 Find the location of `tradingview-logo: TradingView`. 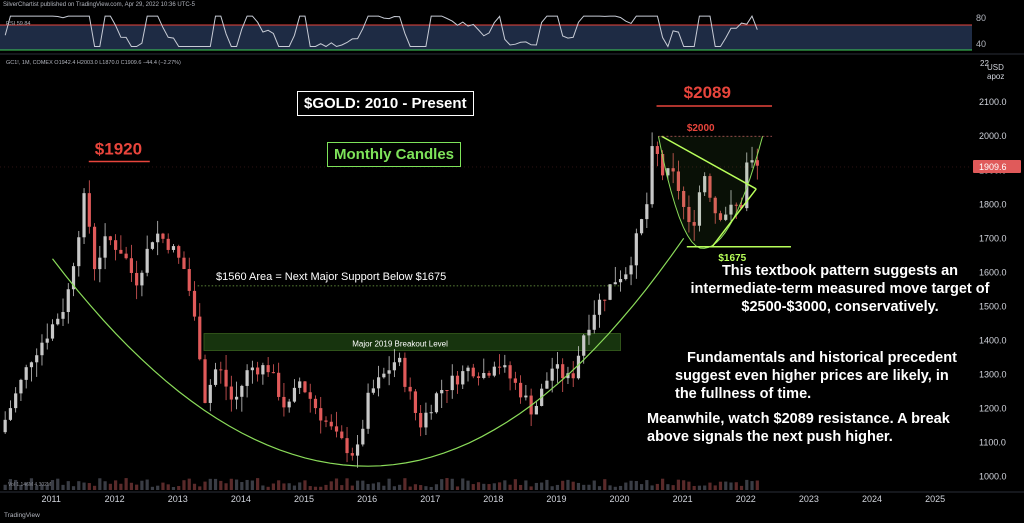

tradingview-logo: TradingView is located at coordinates (22, 515).